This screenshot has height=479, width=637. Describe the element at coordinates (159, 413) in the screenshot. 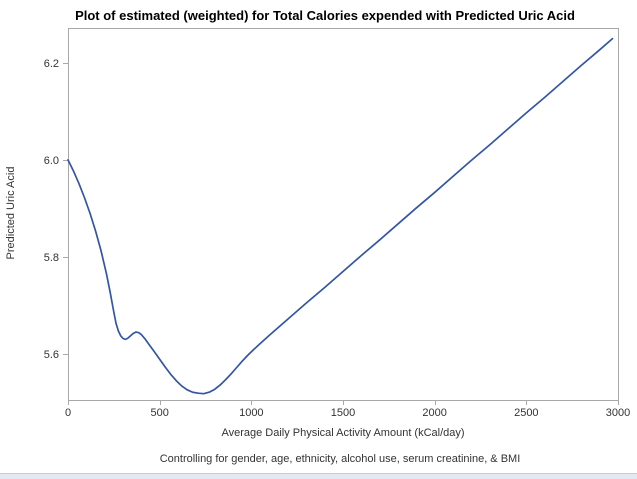

I see `x-tick-label: 500` at that location.